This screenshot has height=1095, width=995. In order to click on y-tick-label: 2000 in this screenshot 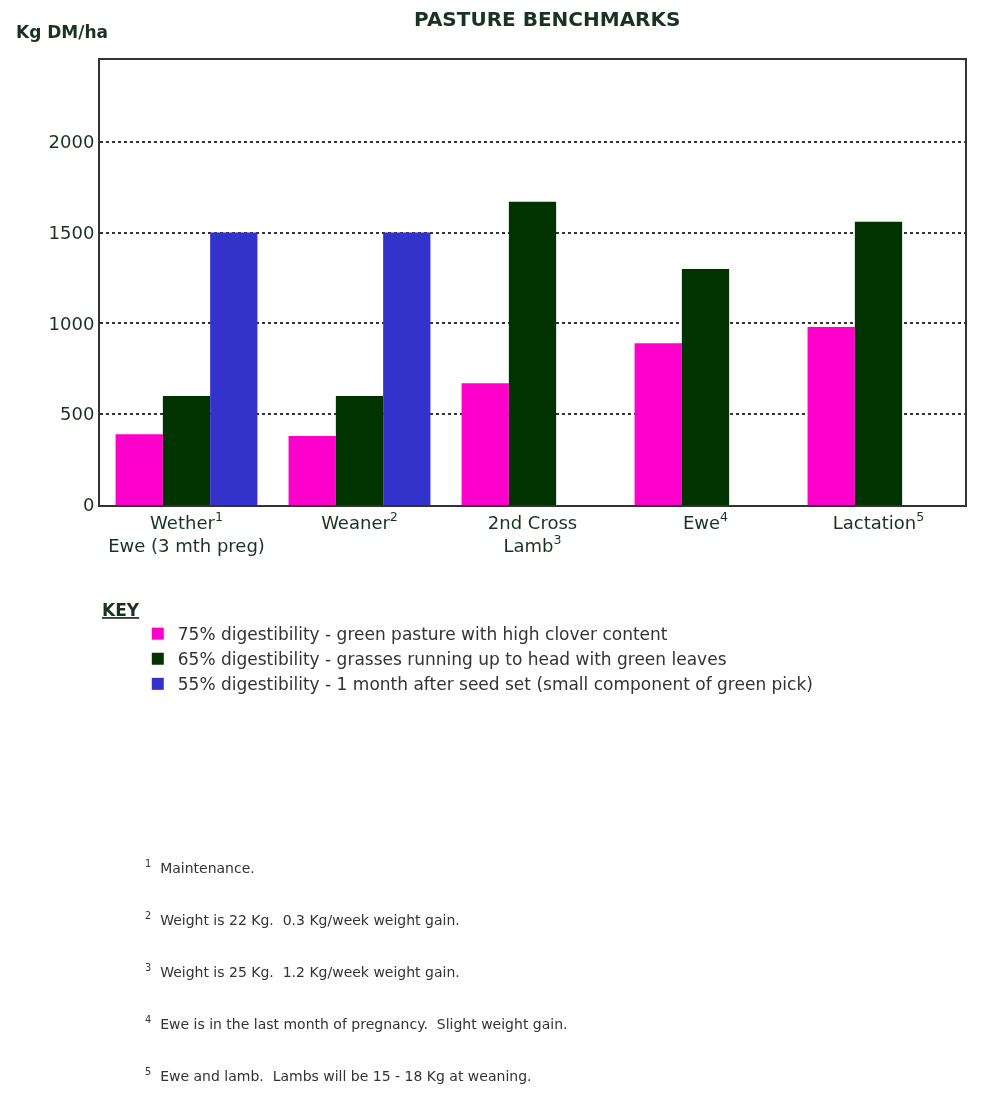, I will do `click(71, 142)`.